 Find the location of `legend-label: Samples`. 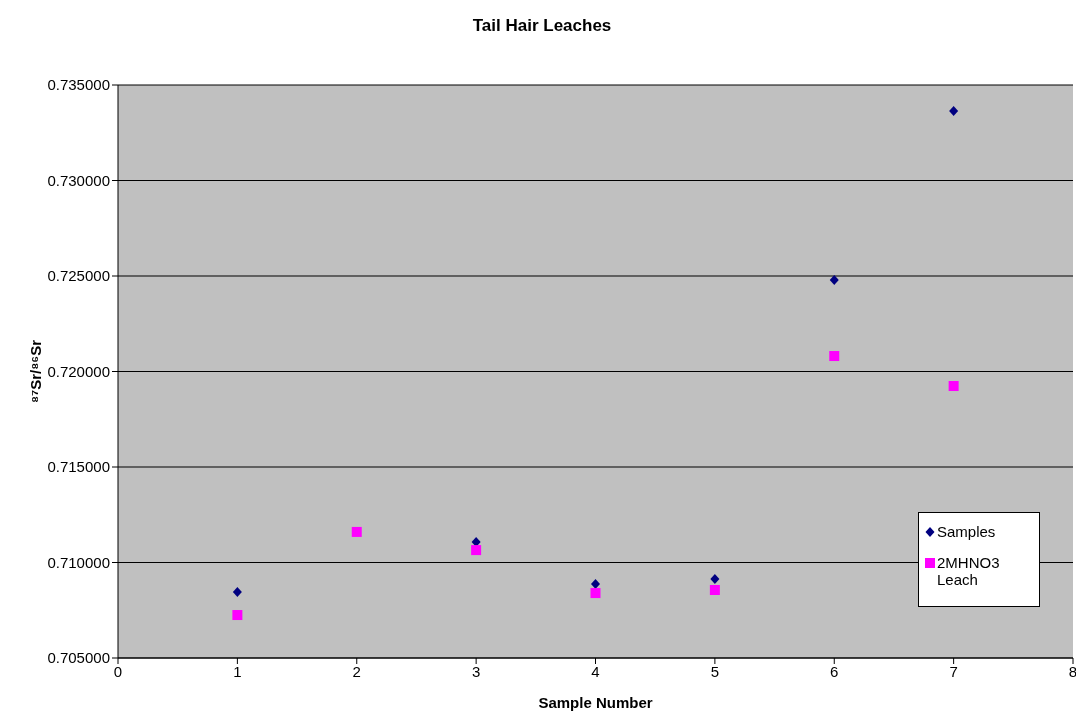

legend-label: Samples is located at coordinates (966, 531).